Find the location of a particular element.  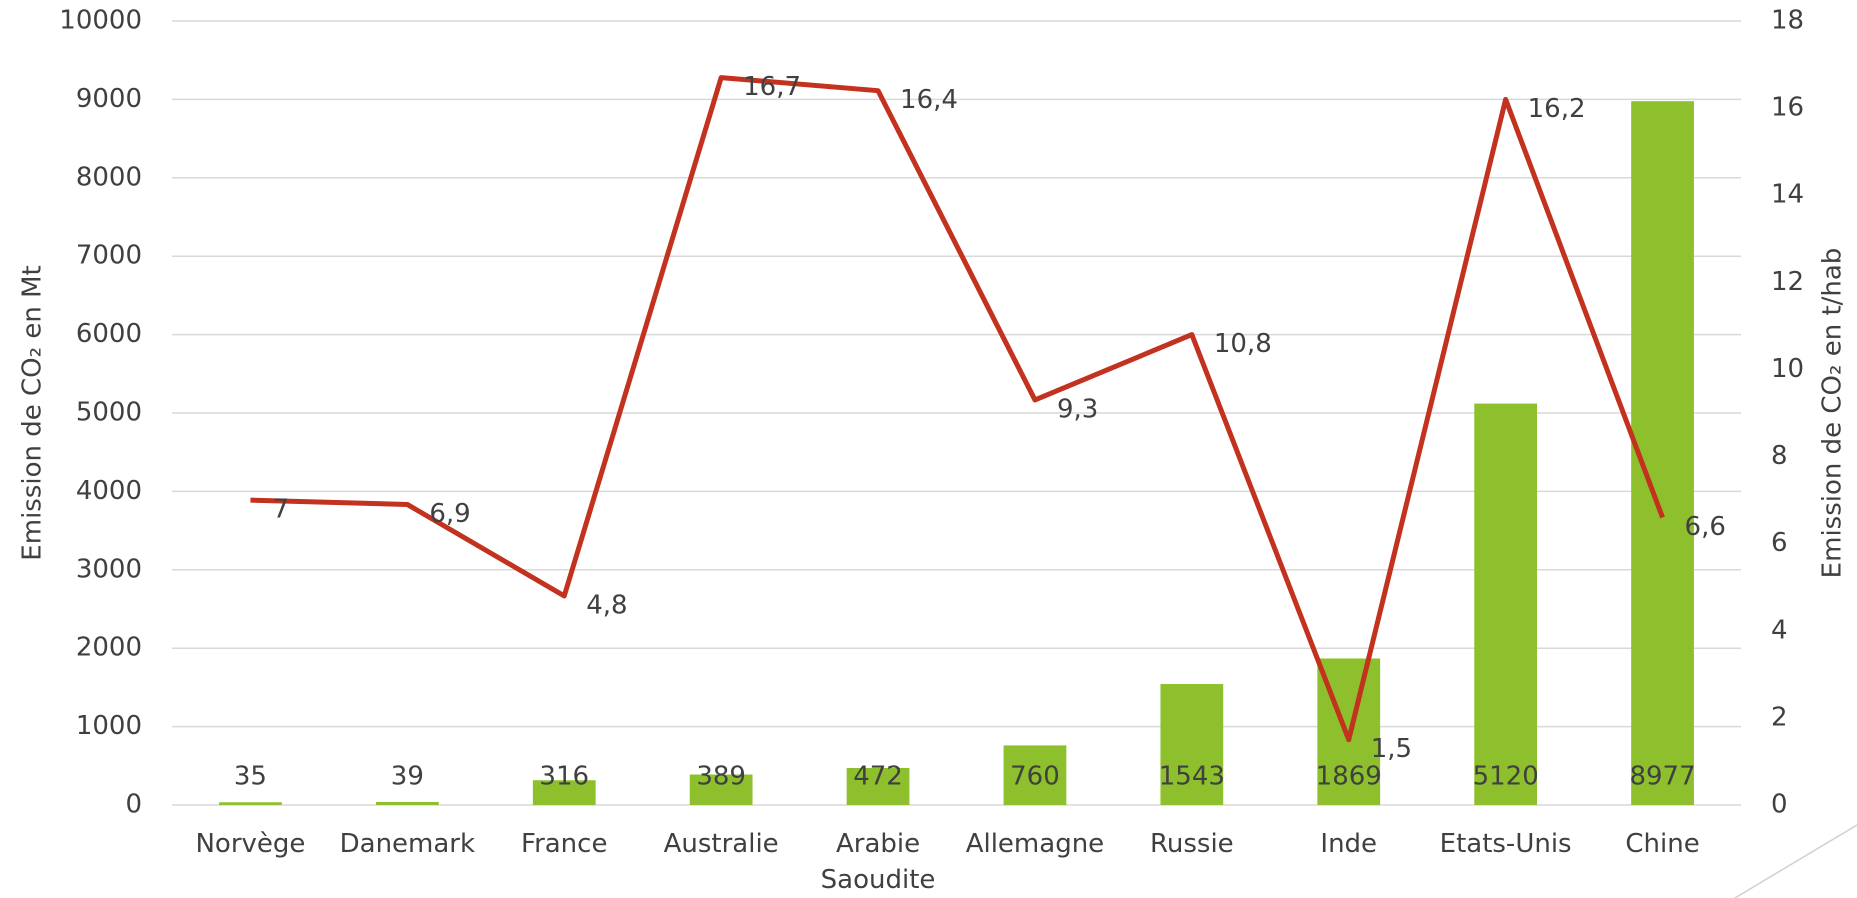

y2-axis-title: Emission de CO₂ en t/hab is located at coordinates (1833, 413).